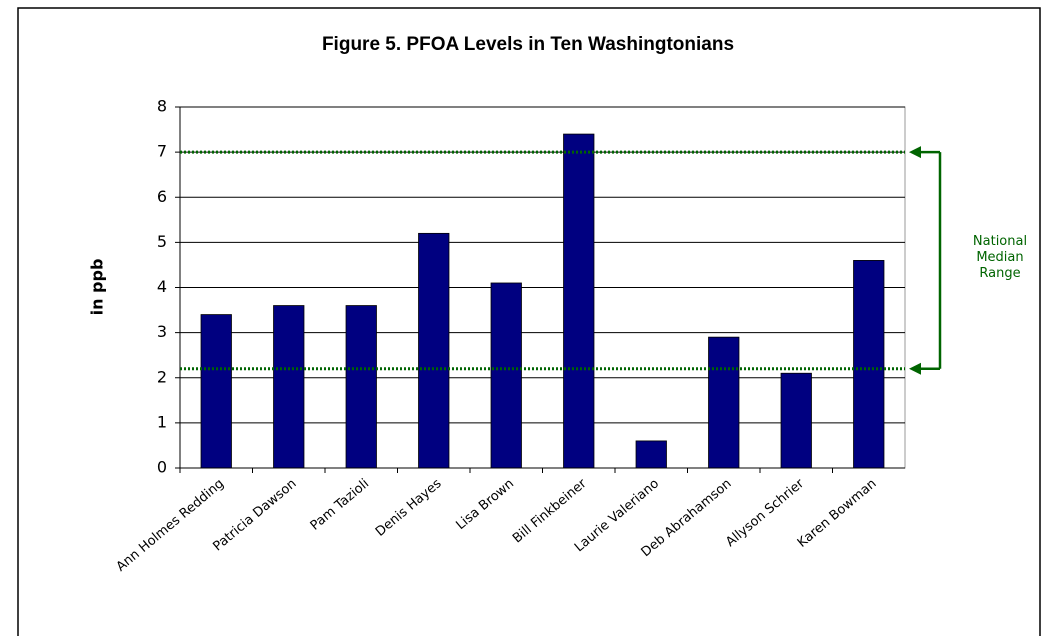 The height and width of the screenshot is (636, 1055). I want to click on y-tick-label: 6, so click(162, 196).